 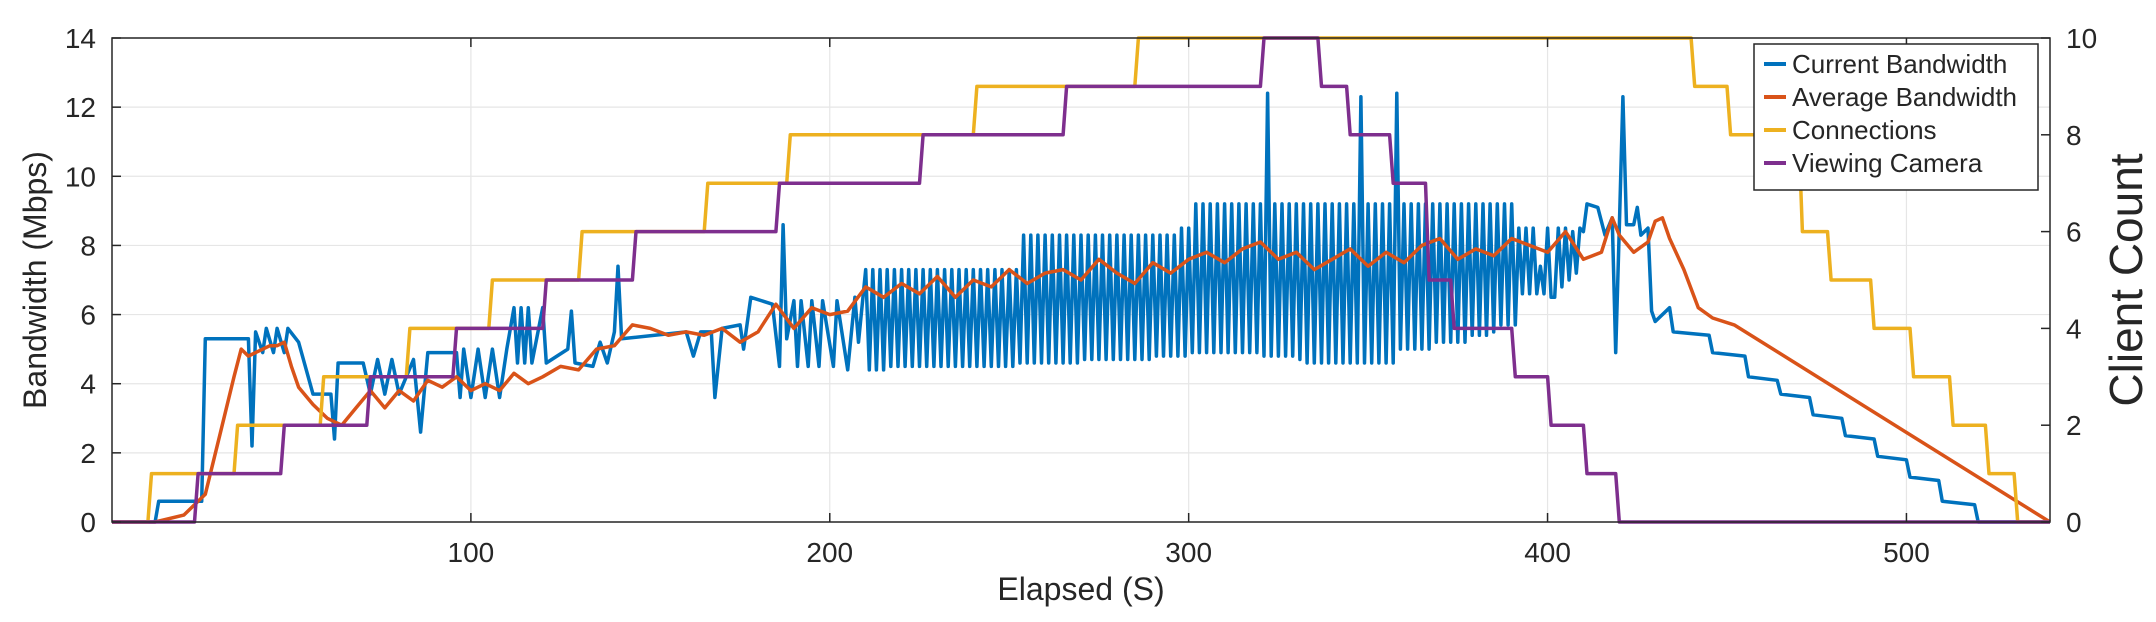 I want to click on y-tick-label-left: 10, so click(x=80, y=176).